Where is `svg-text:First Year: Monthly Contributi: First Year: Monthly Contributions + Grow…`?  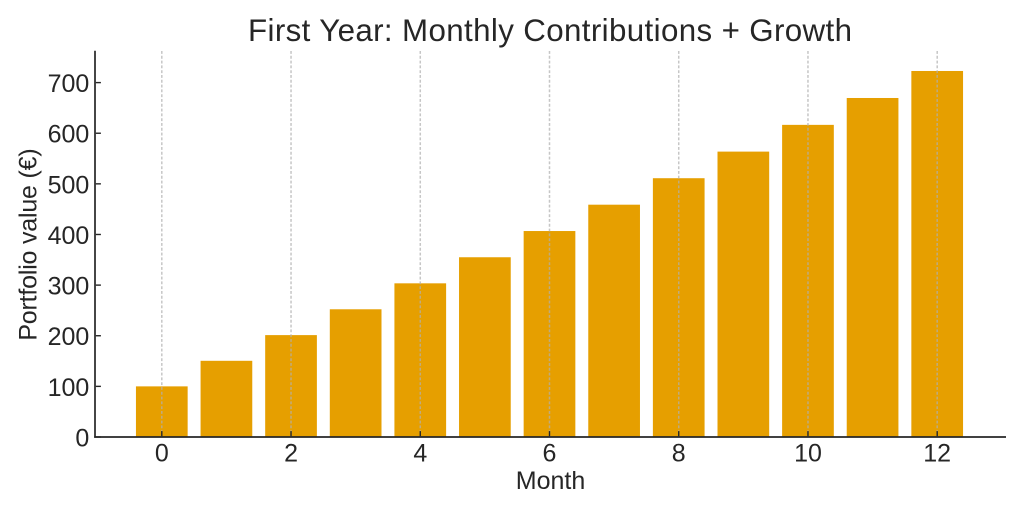
svg-text:First Year: Monthly Contributi: First Year: Monthly Contributions + Grow… is located at coordinates (550, 30).